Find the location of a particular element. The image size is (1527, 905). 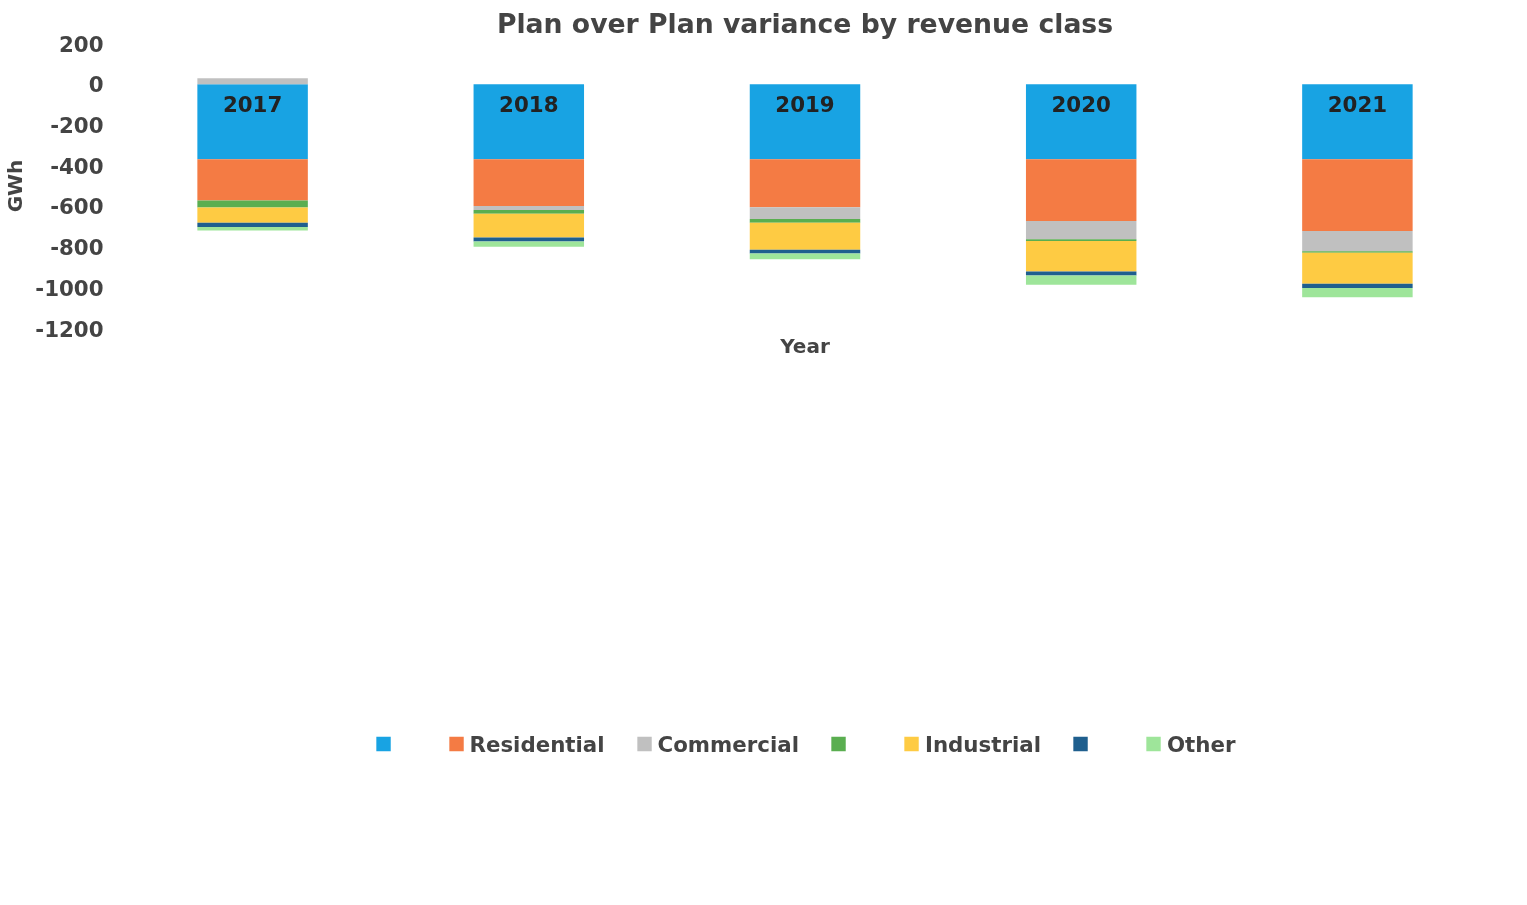

legend-label: Residential is located at coordinates (537, 744).